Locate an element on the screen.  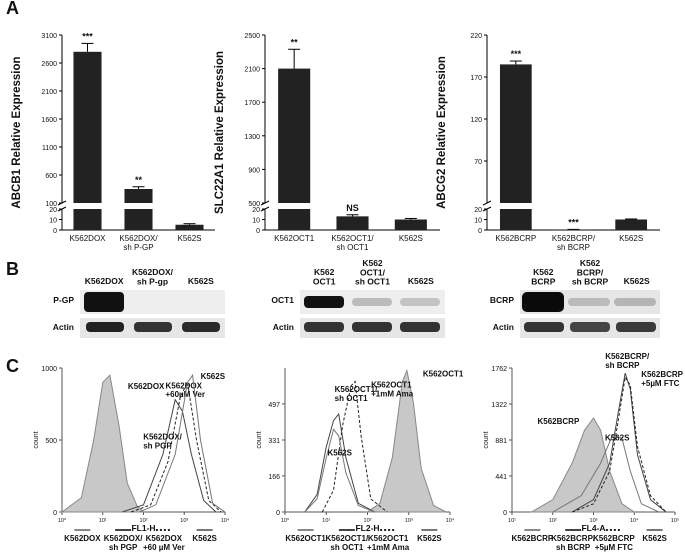
y-tick-label: 166 is located at coordinates (274, 477).